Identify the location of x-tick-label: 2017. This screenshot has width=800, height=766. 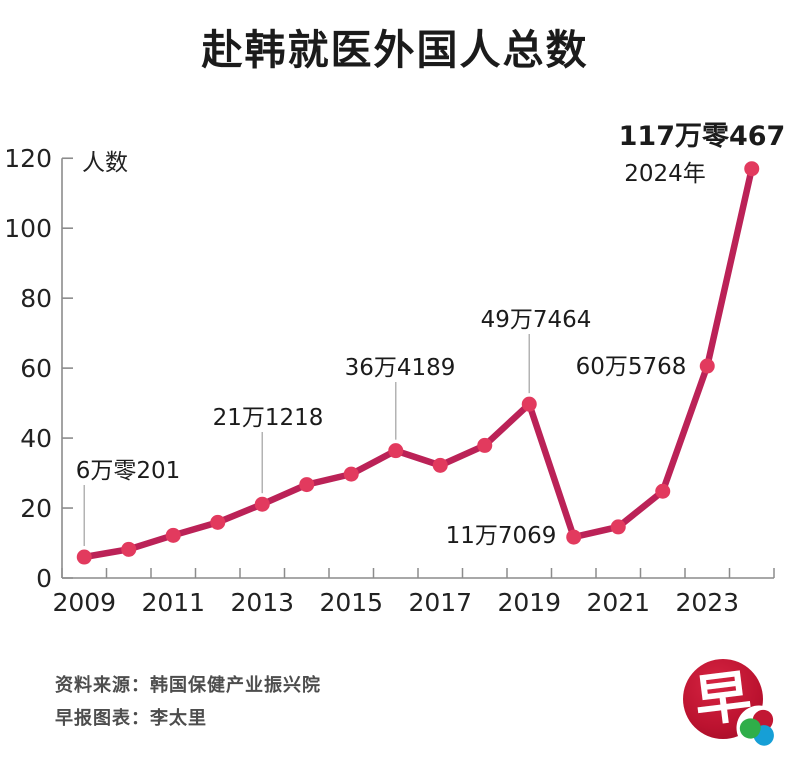
(440, 602).